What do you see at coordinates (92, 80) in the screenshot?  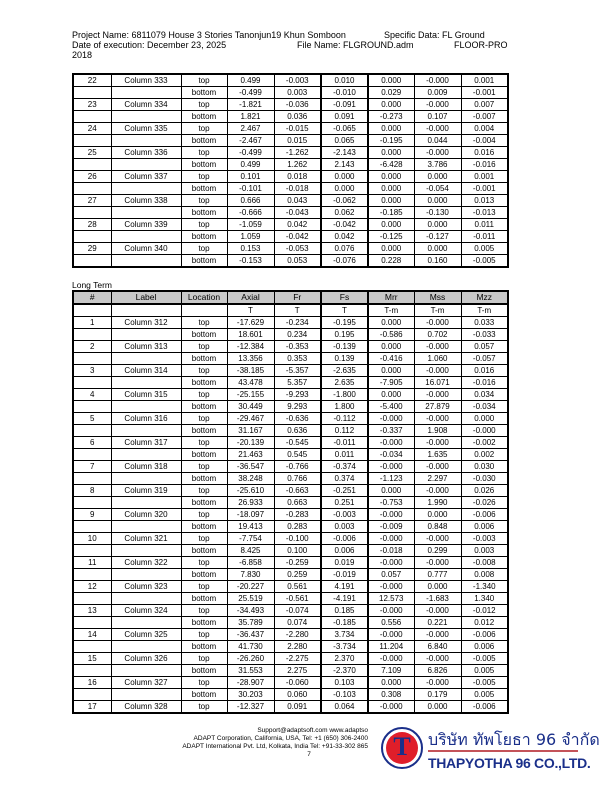 I see `cell: 22` at bounding box center [92, 80].